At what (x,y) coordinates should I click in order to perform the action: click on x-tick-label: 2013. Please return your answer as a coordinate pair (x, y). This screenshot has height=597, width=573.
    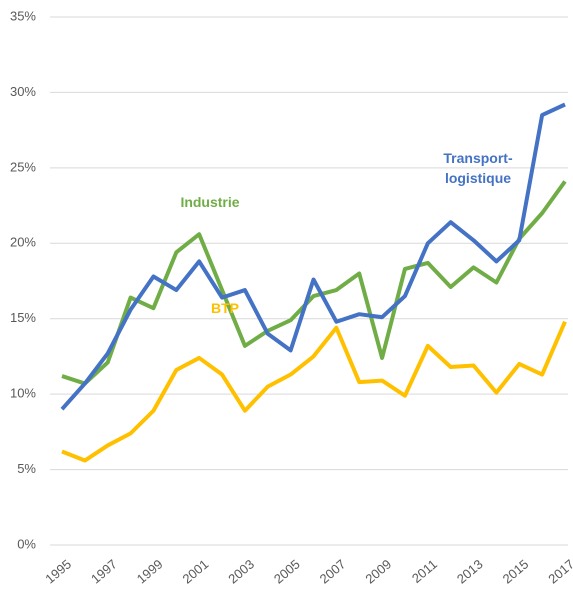
    Looking at the image, I should click on (470, 571).